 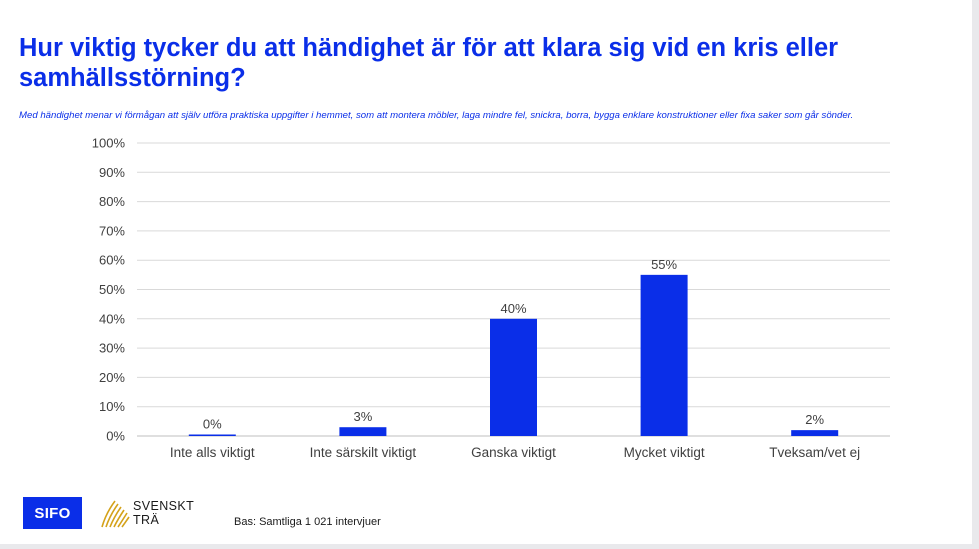 I want to click on data-label: 55%, so click(x=664, y=264).